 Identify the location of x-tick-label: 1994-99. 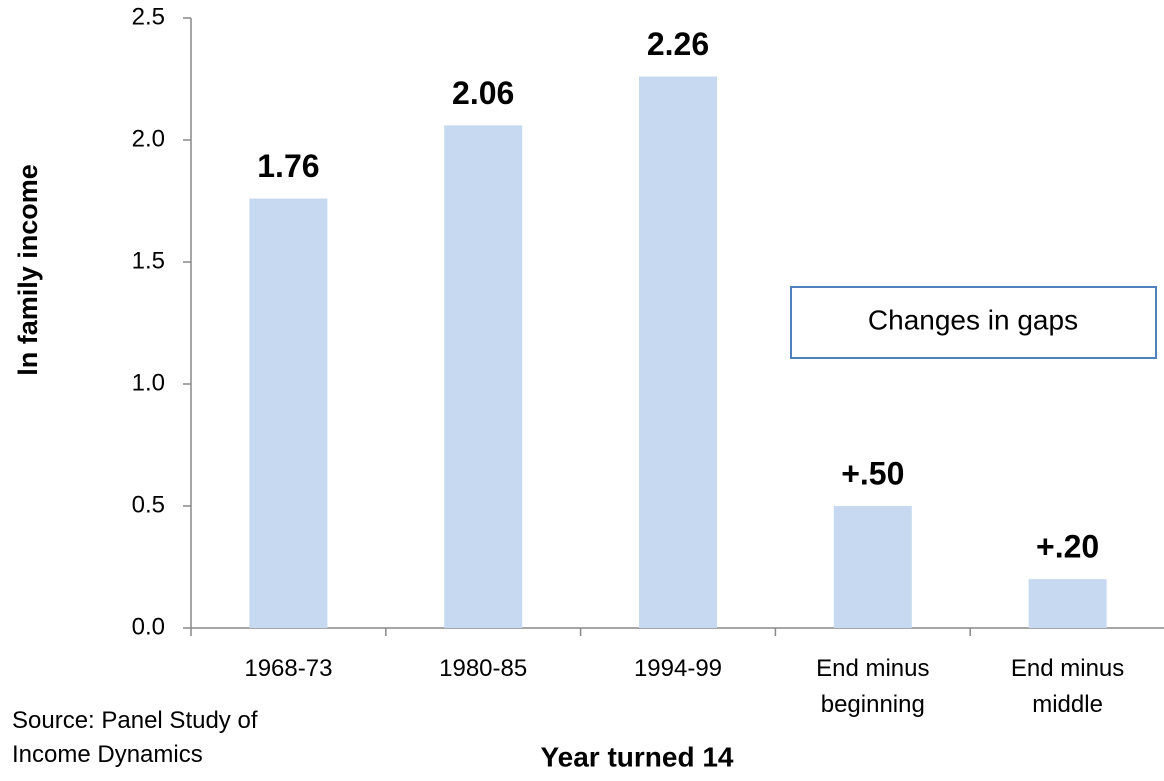
(678, 668).